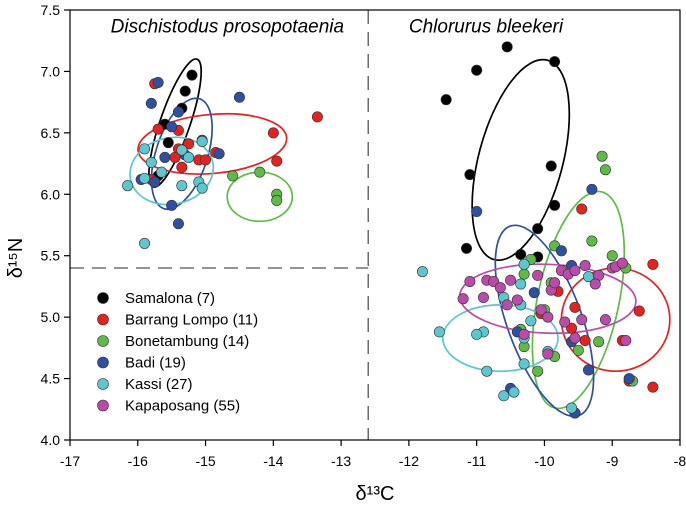 This screenshot has height=512, width=686. I want to click on x-axis-label: δ¹³C, so click(375, 494).